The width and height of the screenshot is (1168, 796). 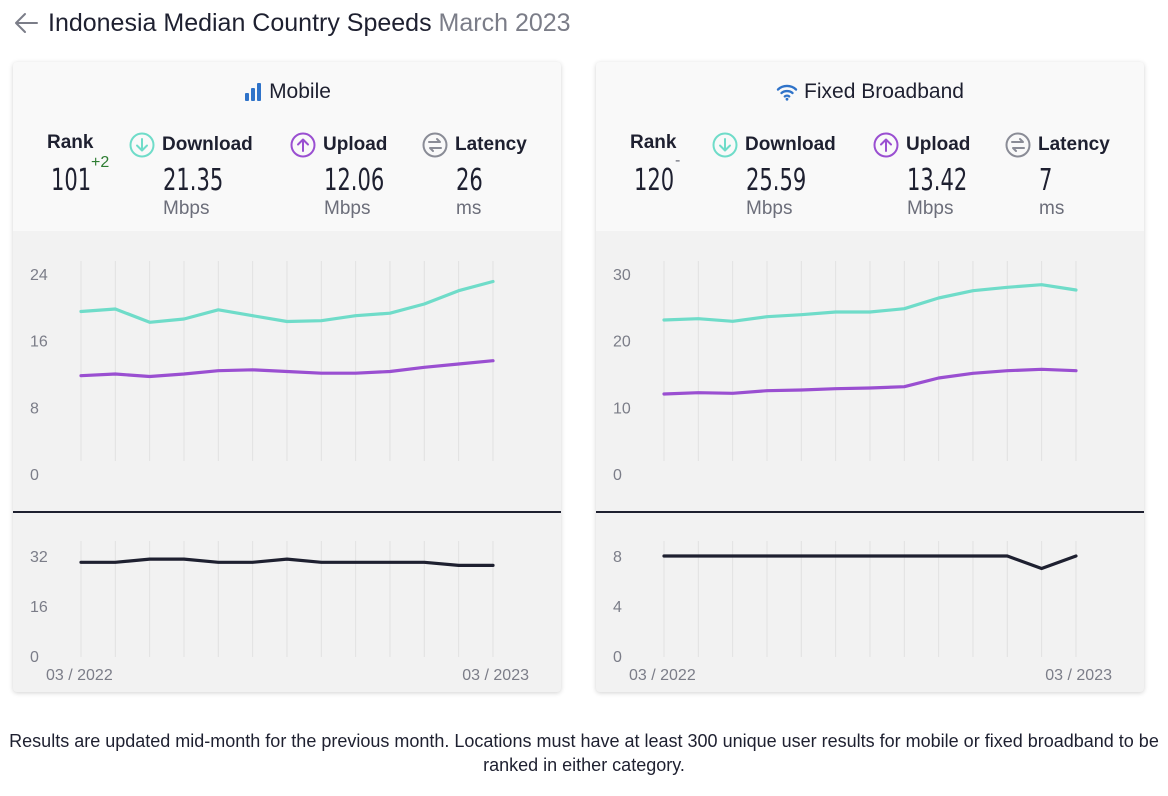 I want to click on mobile-upload-label: Upload, so click(x=338, y=145).